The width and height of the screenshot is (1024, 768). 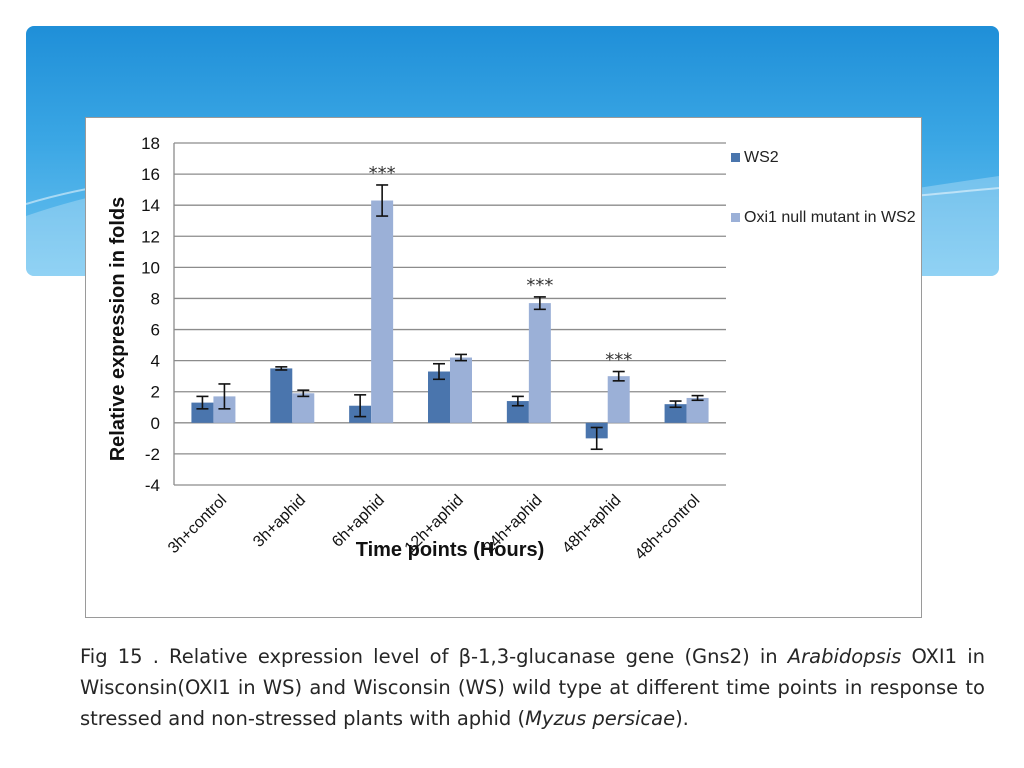 I want to click on x-tick-label: 3h+control, so click(x=197, y=524).